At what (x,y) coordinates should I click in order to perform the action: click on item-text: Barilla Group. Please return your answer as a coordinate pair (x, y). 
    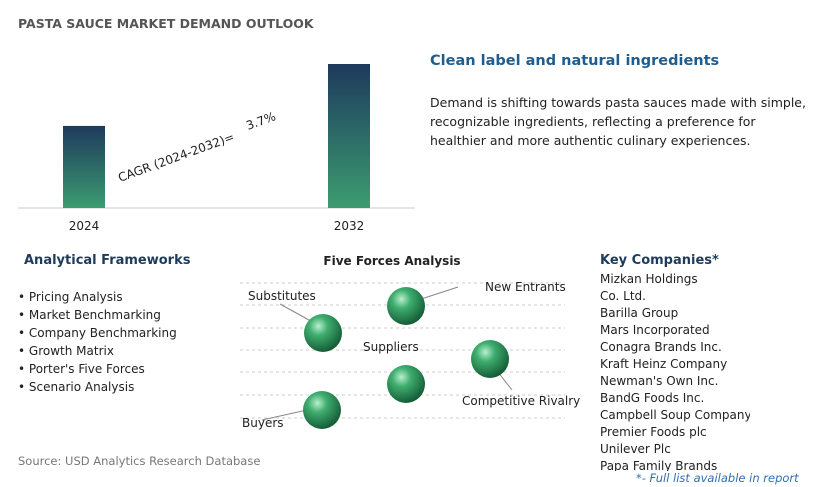
    Looking at the image, I should click on (639, 313).